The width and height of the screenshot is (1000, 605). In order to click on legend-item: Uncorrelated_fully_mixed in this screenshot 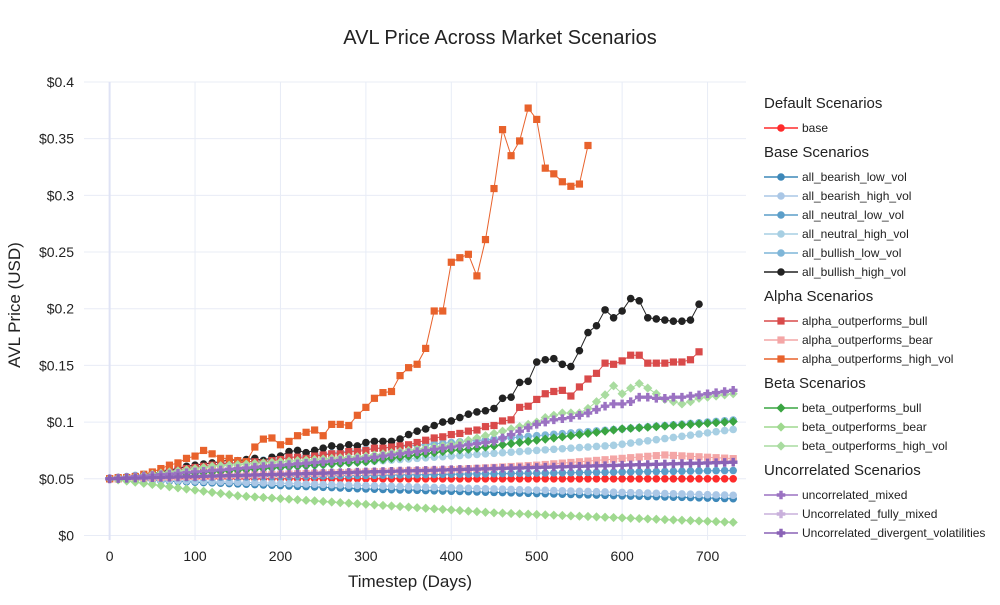, I will do `click(880, 513)`.